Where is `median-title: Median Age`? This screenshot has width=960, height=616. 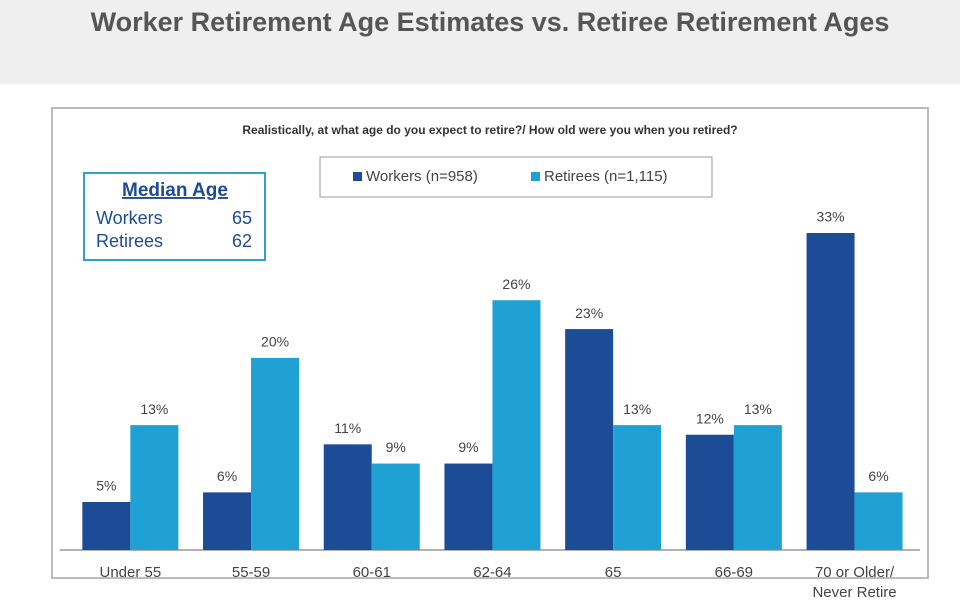 median-title: Median Age is located at coordinates (175, 190).